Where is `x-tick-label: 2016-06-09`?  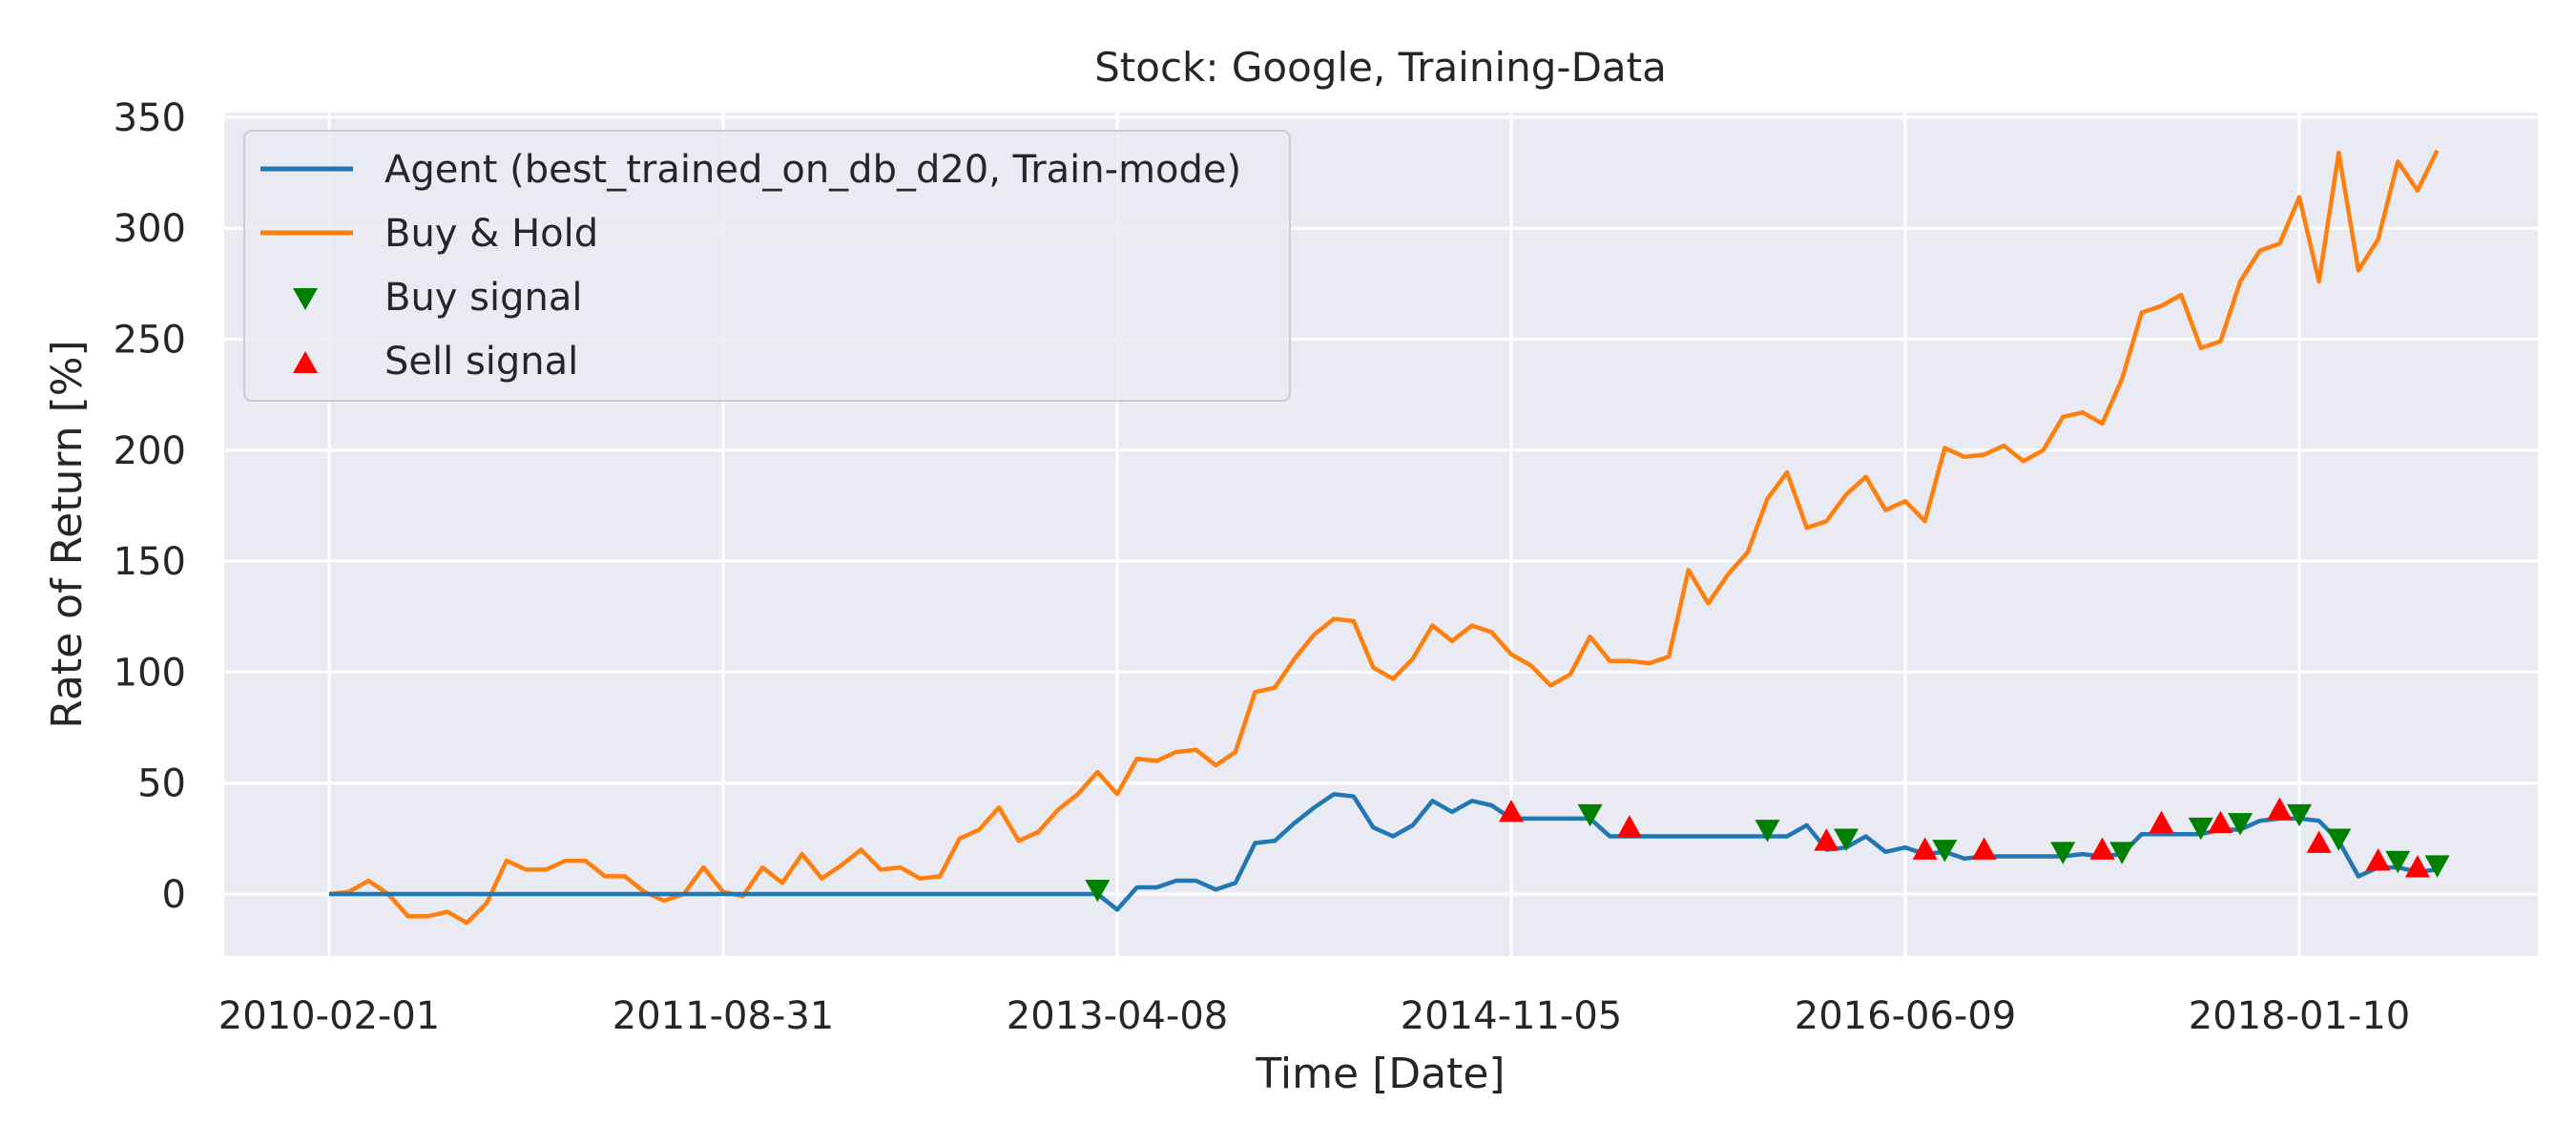 x-tick-label: 2016-06-09 is located at coordinates (1905, 1016).